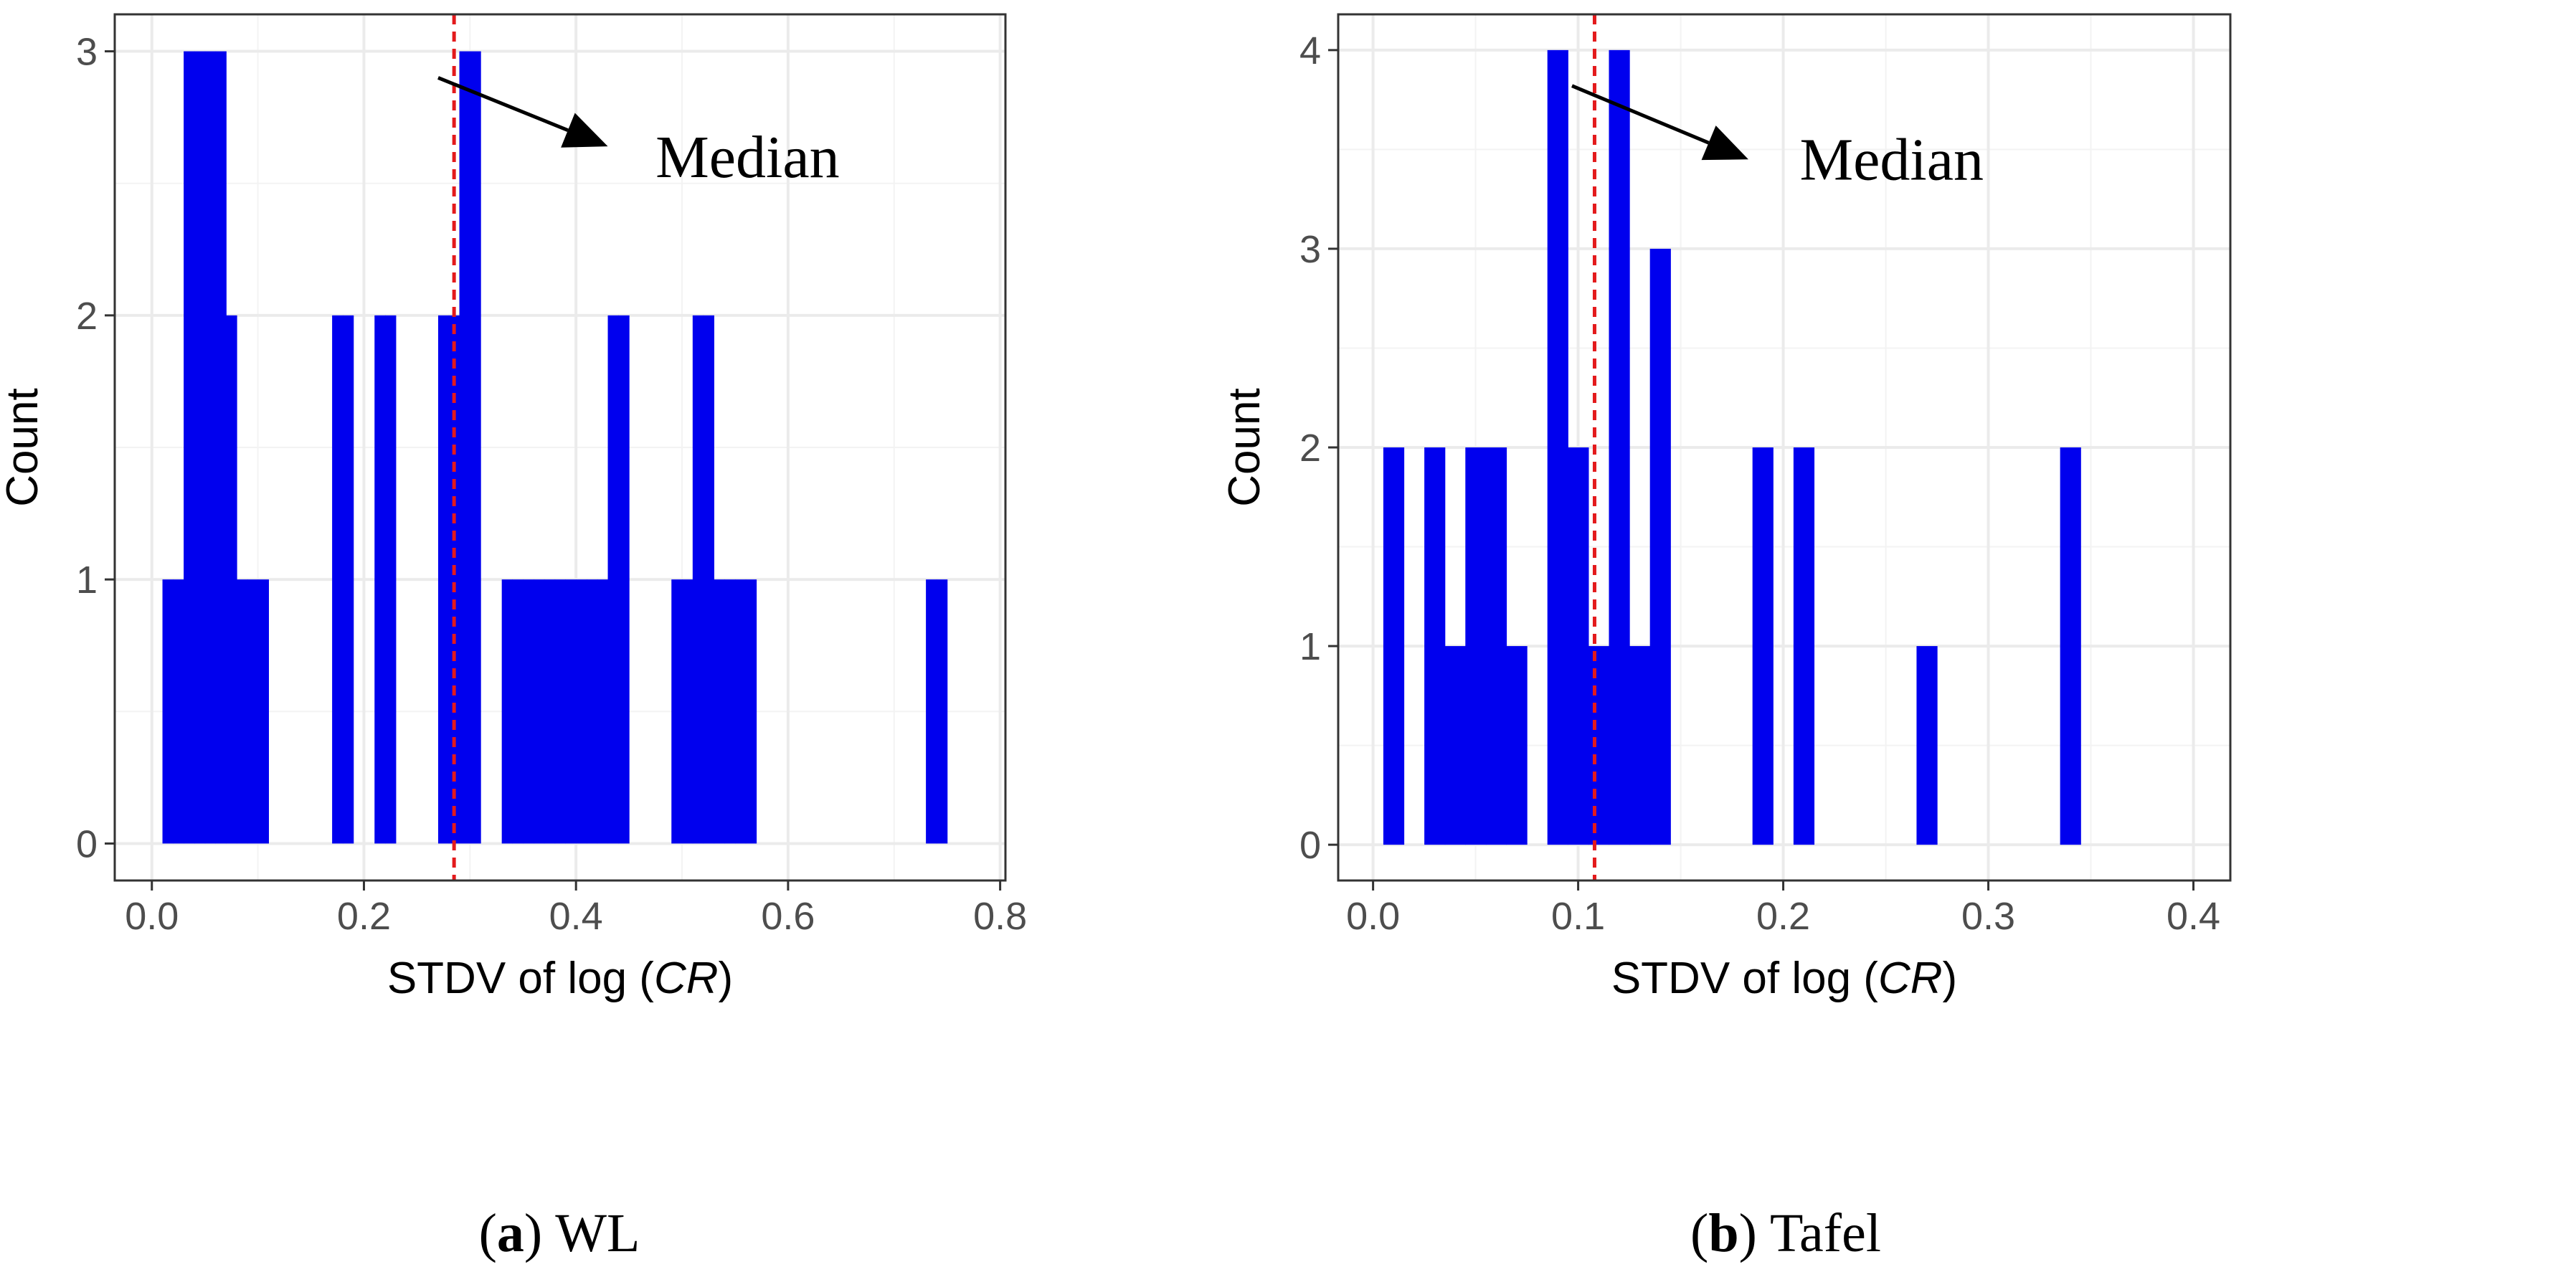 The height and width of the screenshot is (1277, 2576). I want to click on panel-a-y-tick-label: 1, so click(87, 580).